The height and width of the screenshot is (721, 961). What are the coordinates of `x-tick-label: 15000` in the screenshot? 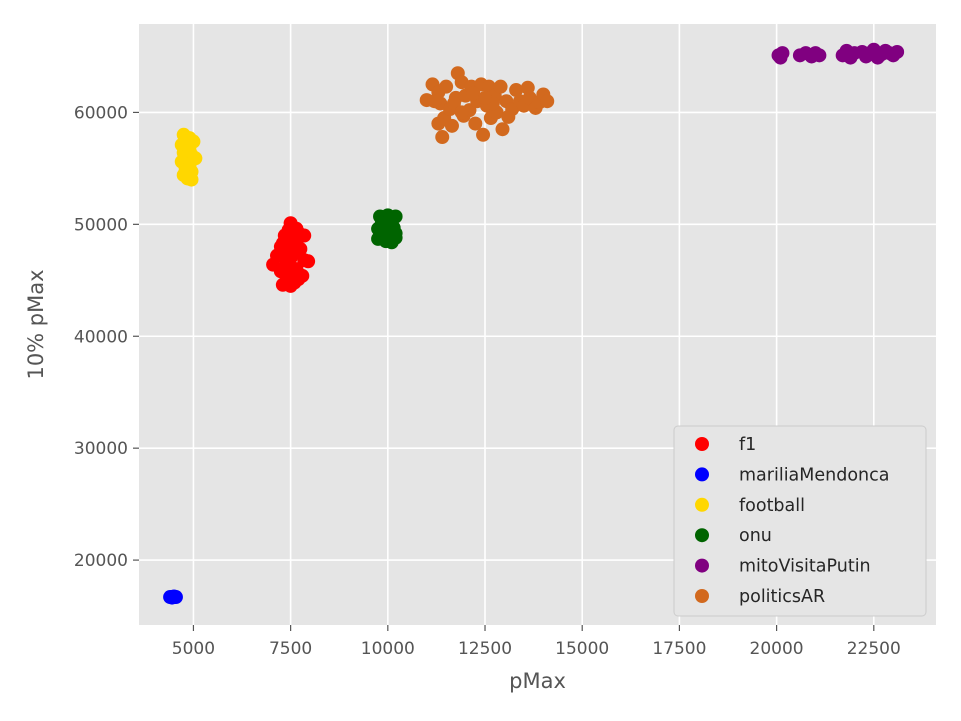 It's located at (582, 649).